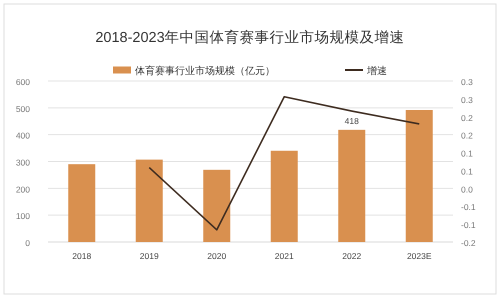  What do you see at coordinates (82, 256) in the screenshot?
I see `x-tick-label: 2018` at bounding box center [82, 256].